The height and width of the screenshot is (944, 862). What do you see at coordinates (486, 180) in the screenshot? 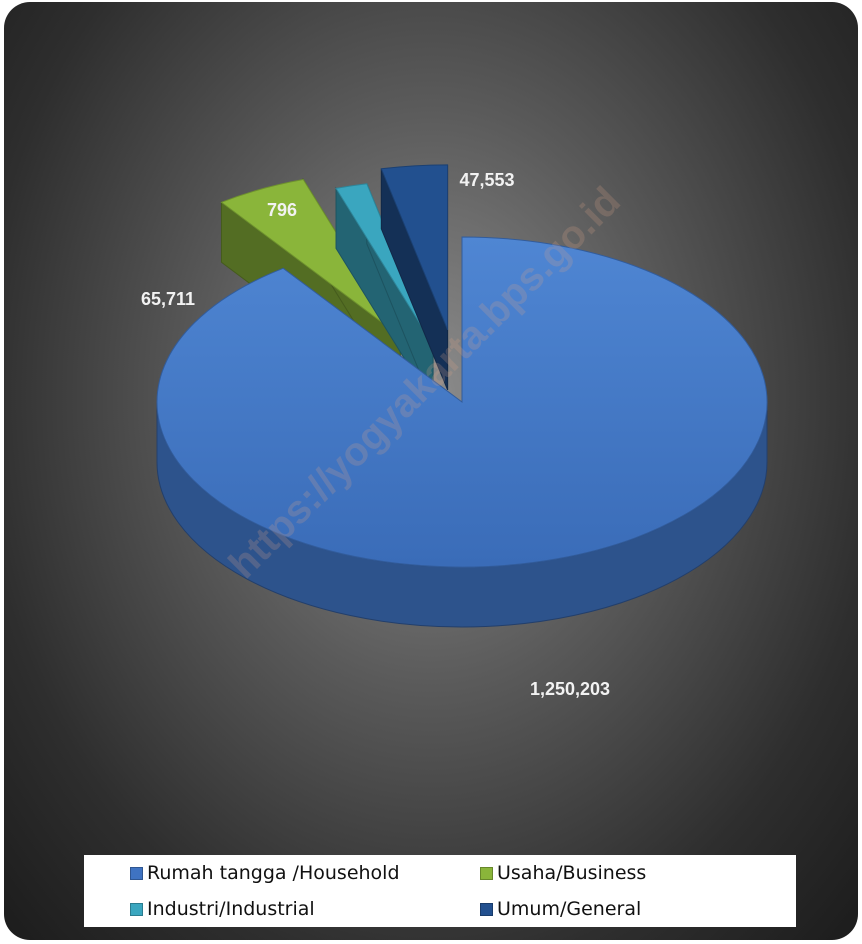
I see `data-label: 47,553` at bounding box center [486, 180].